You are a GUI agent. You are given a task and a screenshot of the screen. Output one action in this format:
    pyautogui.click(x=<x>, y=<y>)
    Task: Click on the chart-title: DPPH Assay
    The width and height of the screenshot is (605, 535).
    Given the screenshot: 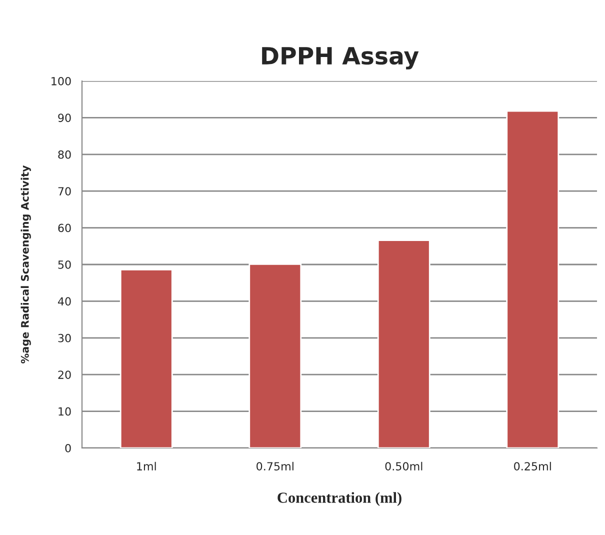 What is the action you would take?
    pyautogui.click(x=340, y=58)
    